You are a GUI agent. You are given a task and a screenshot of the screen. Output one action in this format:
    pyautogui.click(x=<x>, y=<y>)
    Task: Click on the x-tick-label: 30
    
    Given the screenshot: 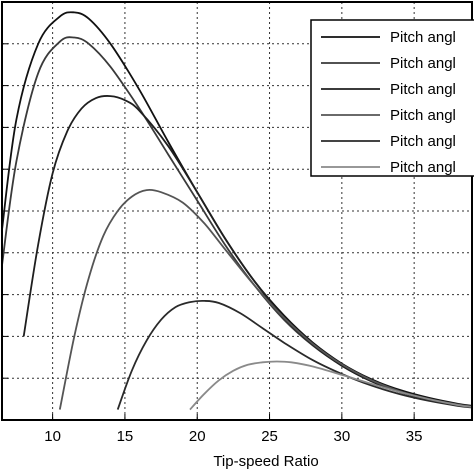 What is the action you would take?
    pyautogui.click(x=342, y=436)
    